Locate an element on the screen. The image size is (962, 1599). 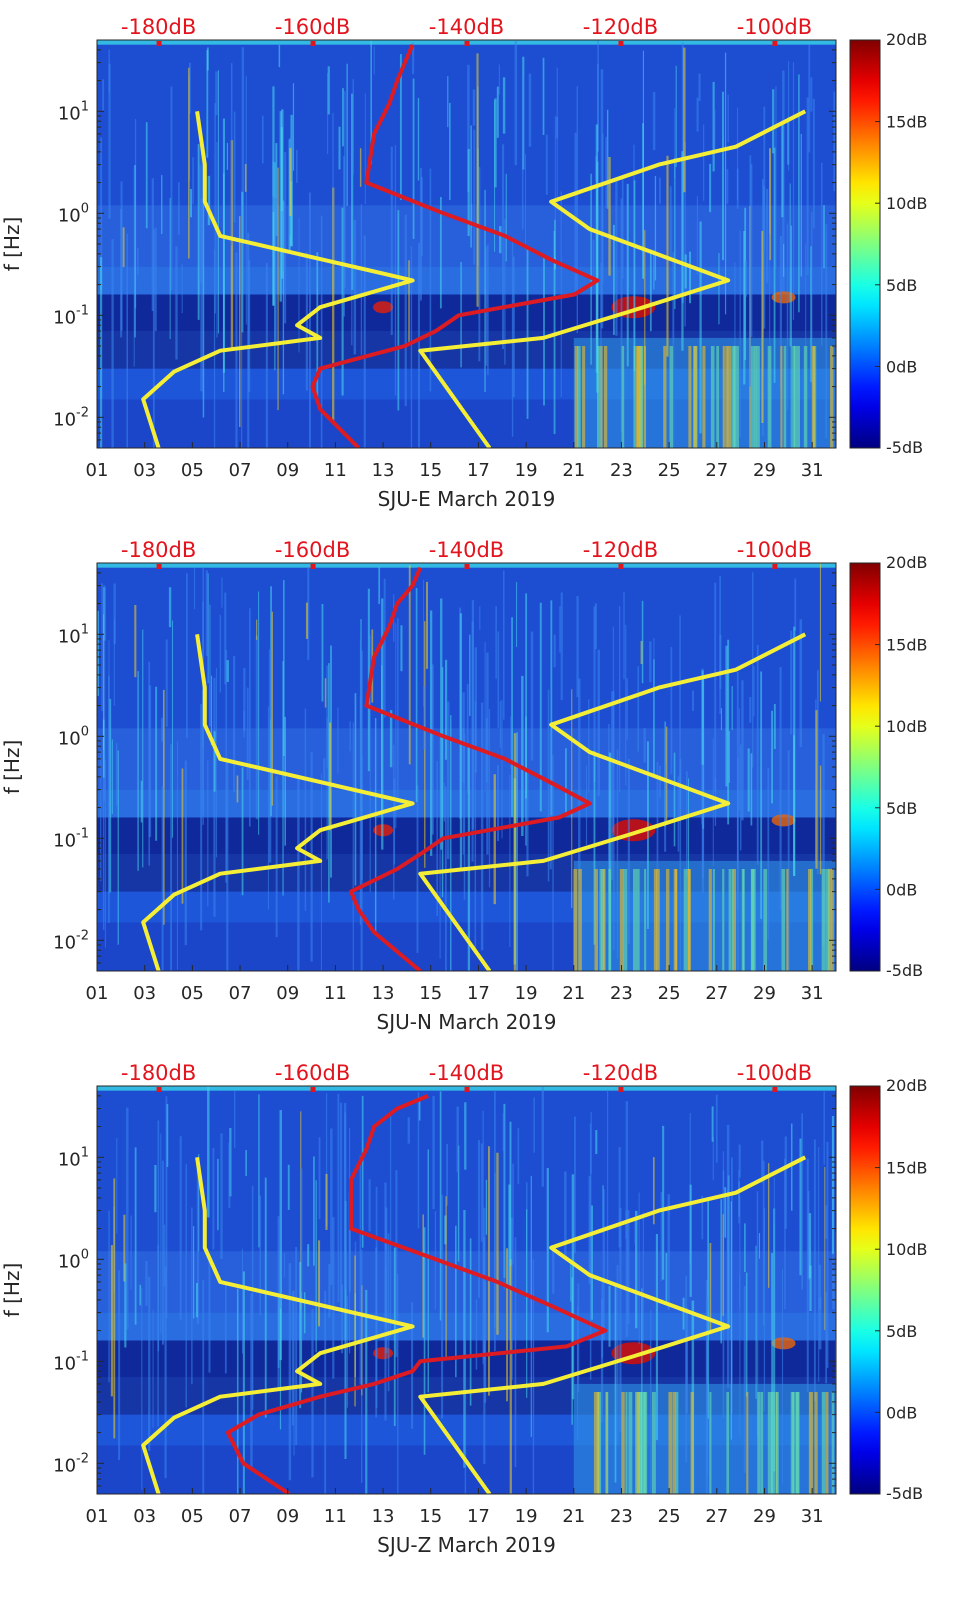
colorbar-tick-label: -5dB is located at coordinates (904, 1493).